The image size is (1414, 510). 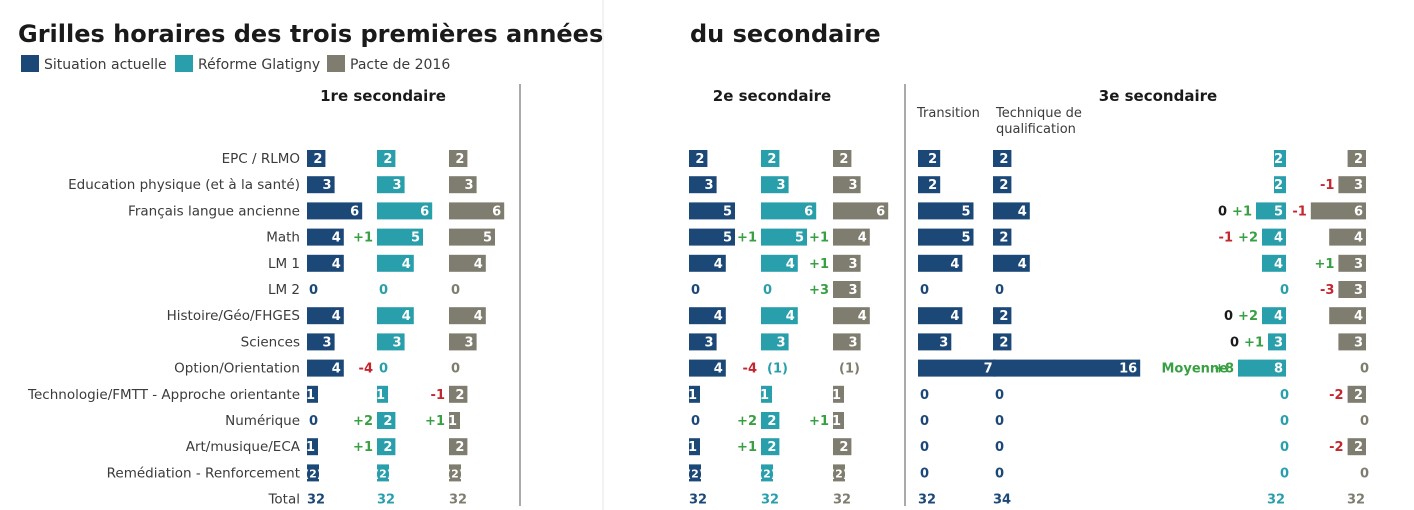 I want to click on delta-s9-r2: -1, so click(x=1299, y=211).